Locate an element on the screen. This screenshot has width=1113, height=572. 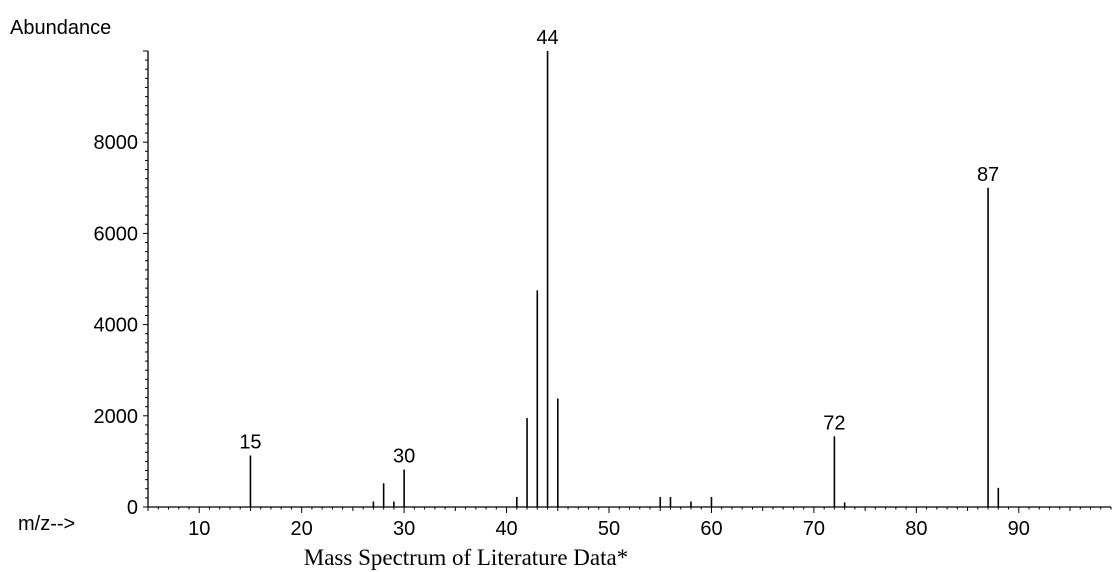
peak-label: 15 is located at coordinates (250, 442).